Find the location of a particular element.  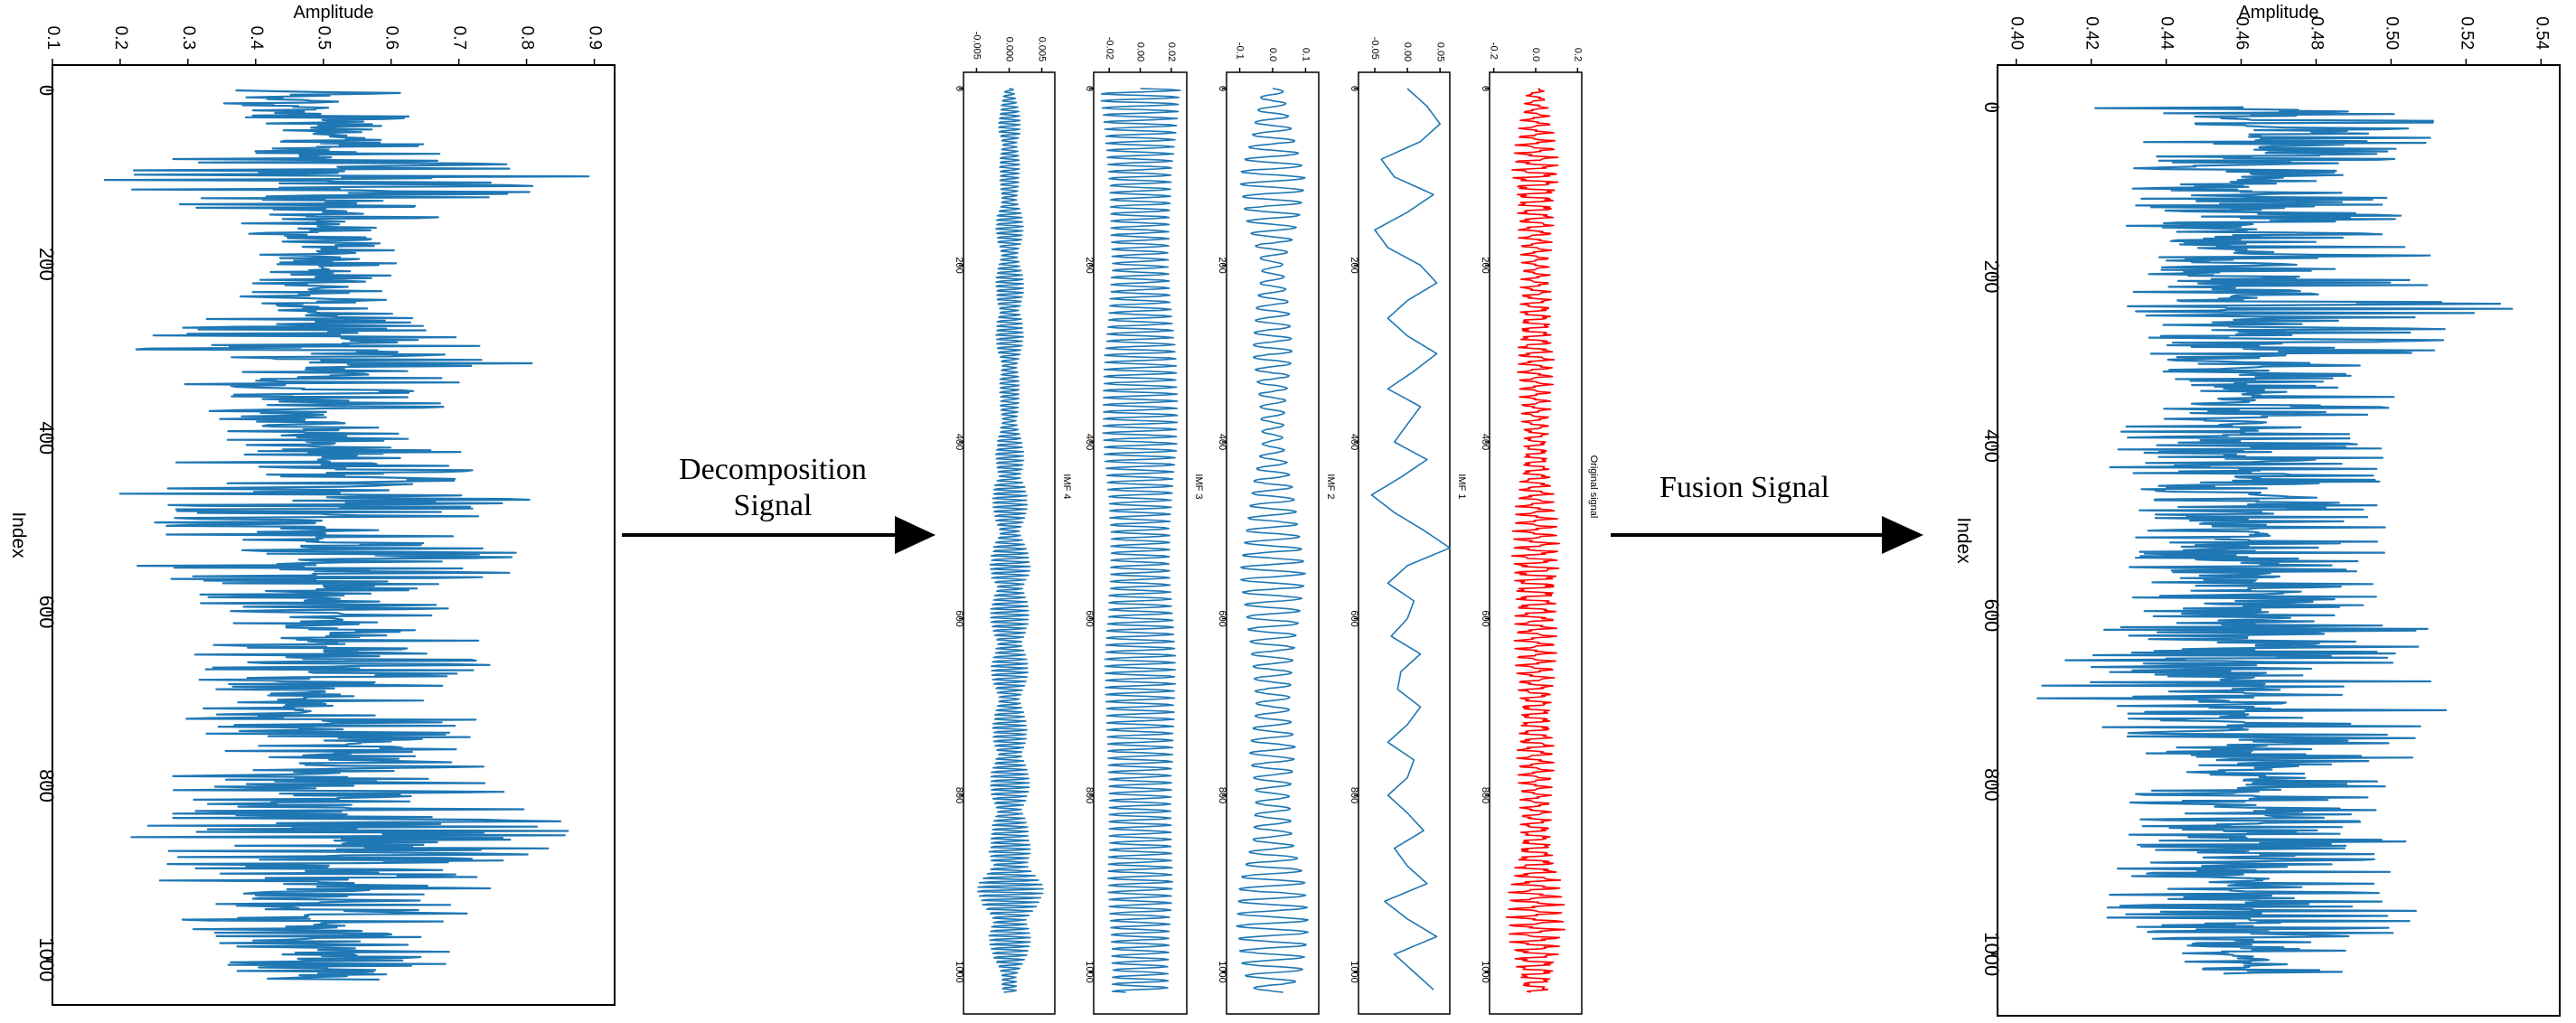

input-signal-xtick-label: 0 is located at coordinates (46, 90).